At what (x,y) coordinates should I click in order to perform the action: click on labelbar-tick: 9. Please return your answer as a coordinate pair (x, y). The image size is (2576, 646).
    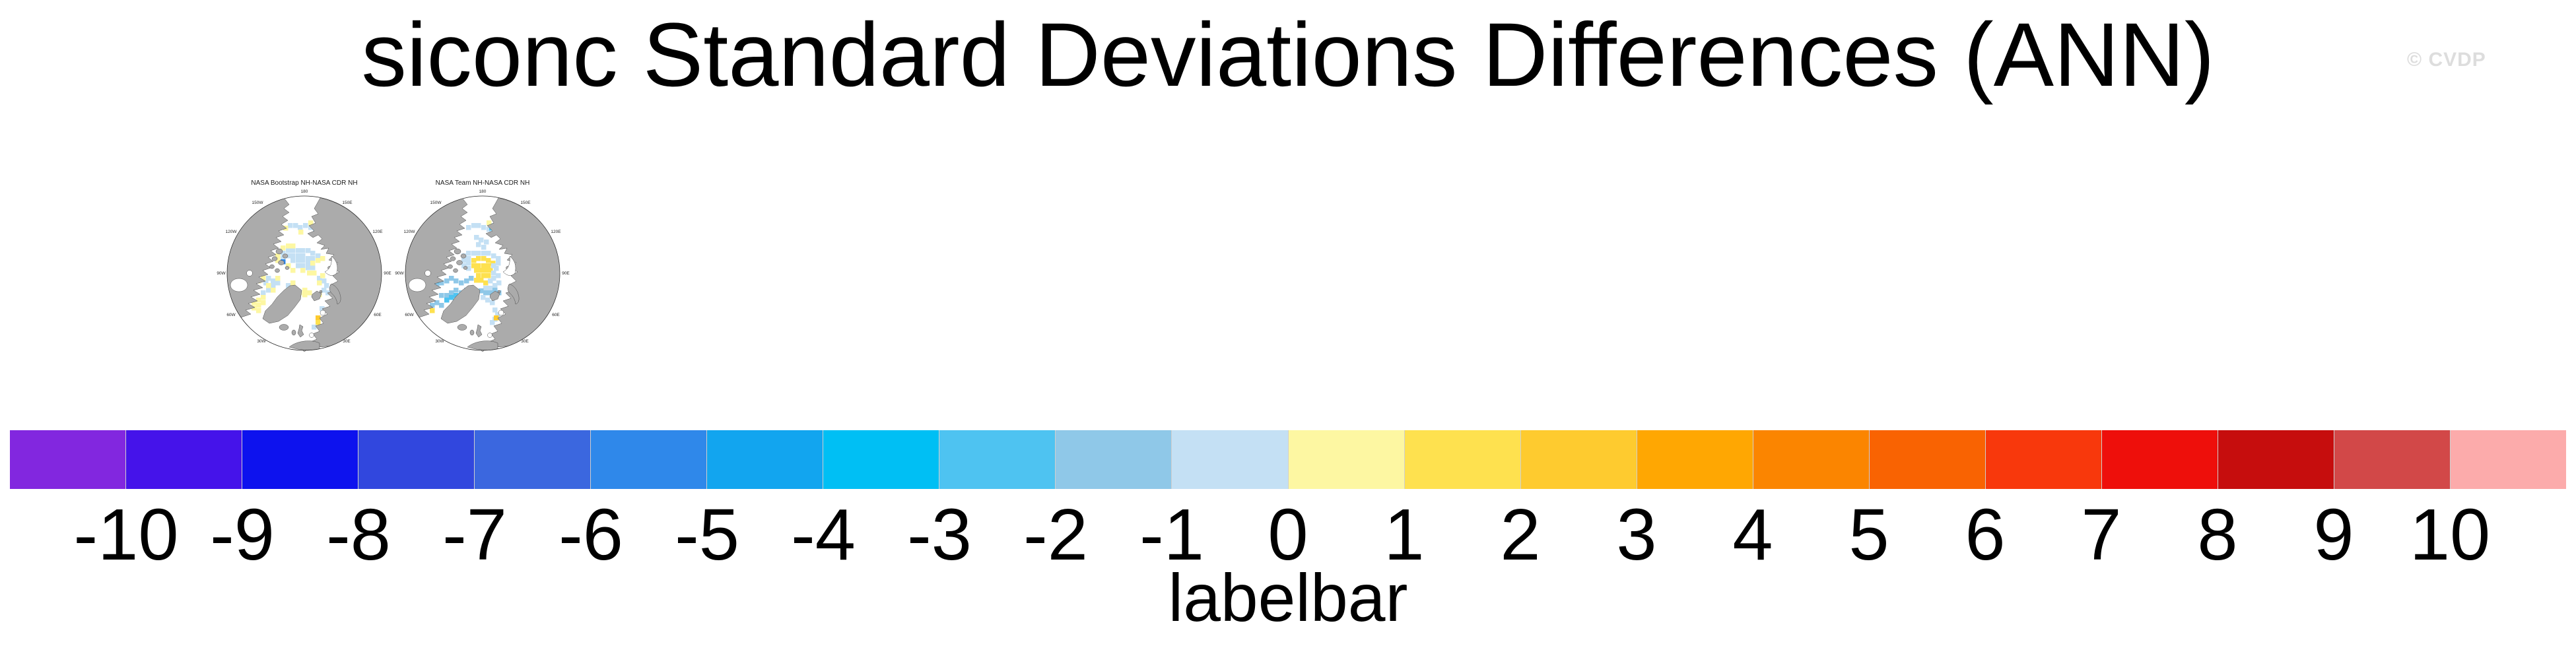
    Looking at the image, I should click on (2333, 534).